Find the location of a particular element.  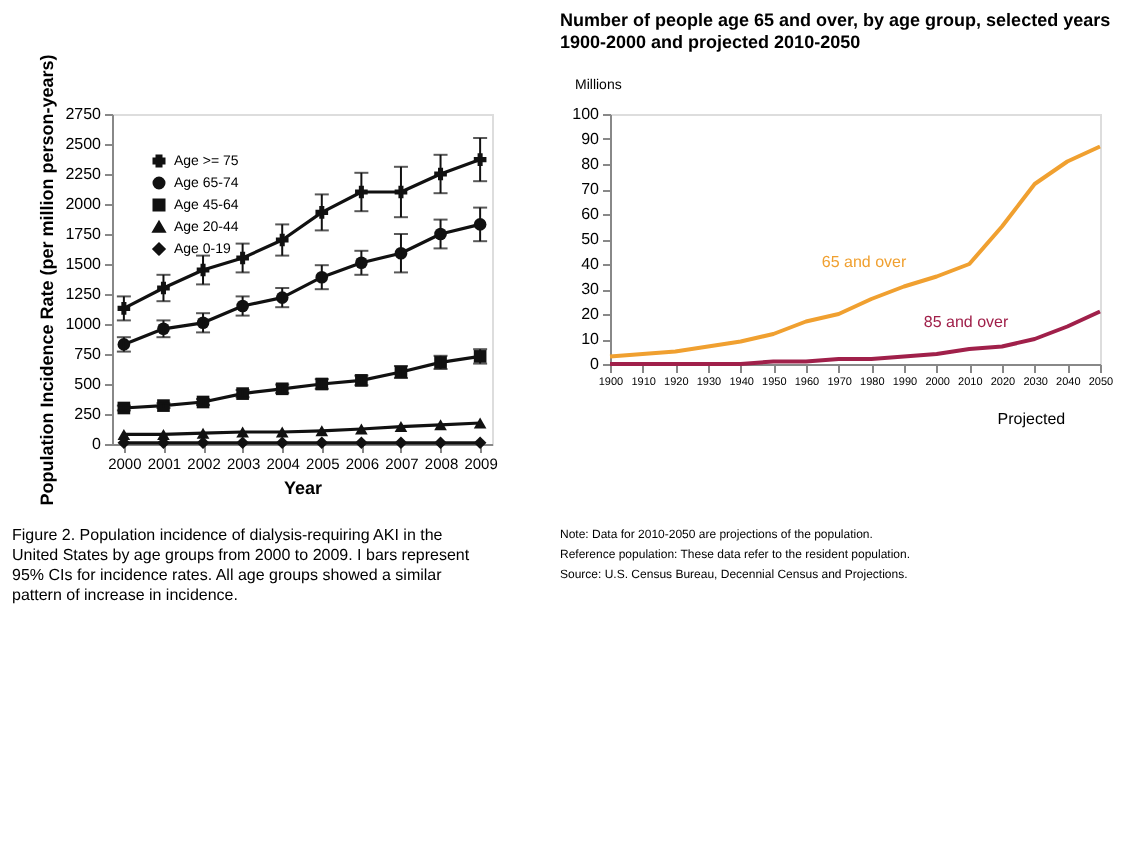

y-tick-label: 1500 is located at coordinates (84, 264).